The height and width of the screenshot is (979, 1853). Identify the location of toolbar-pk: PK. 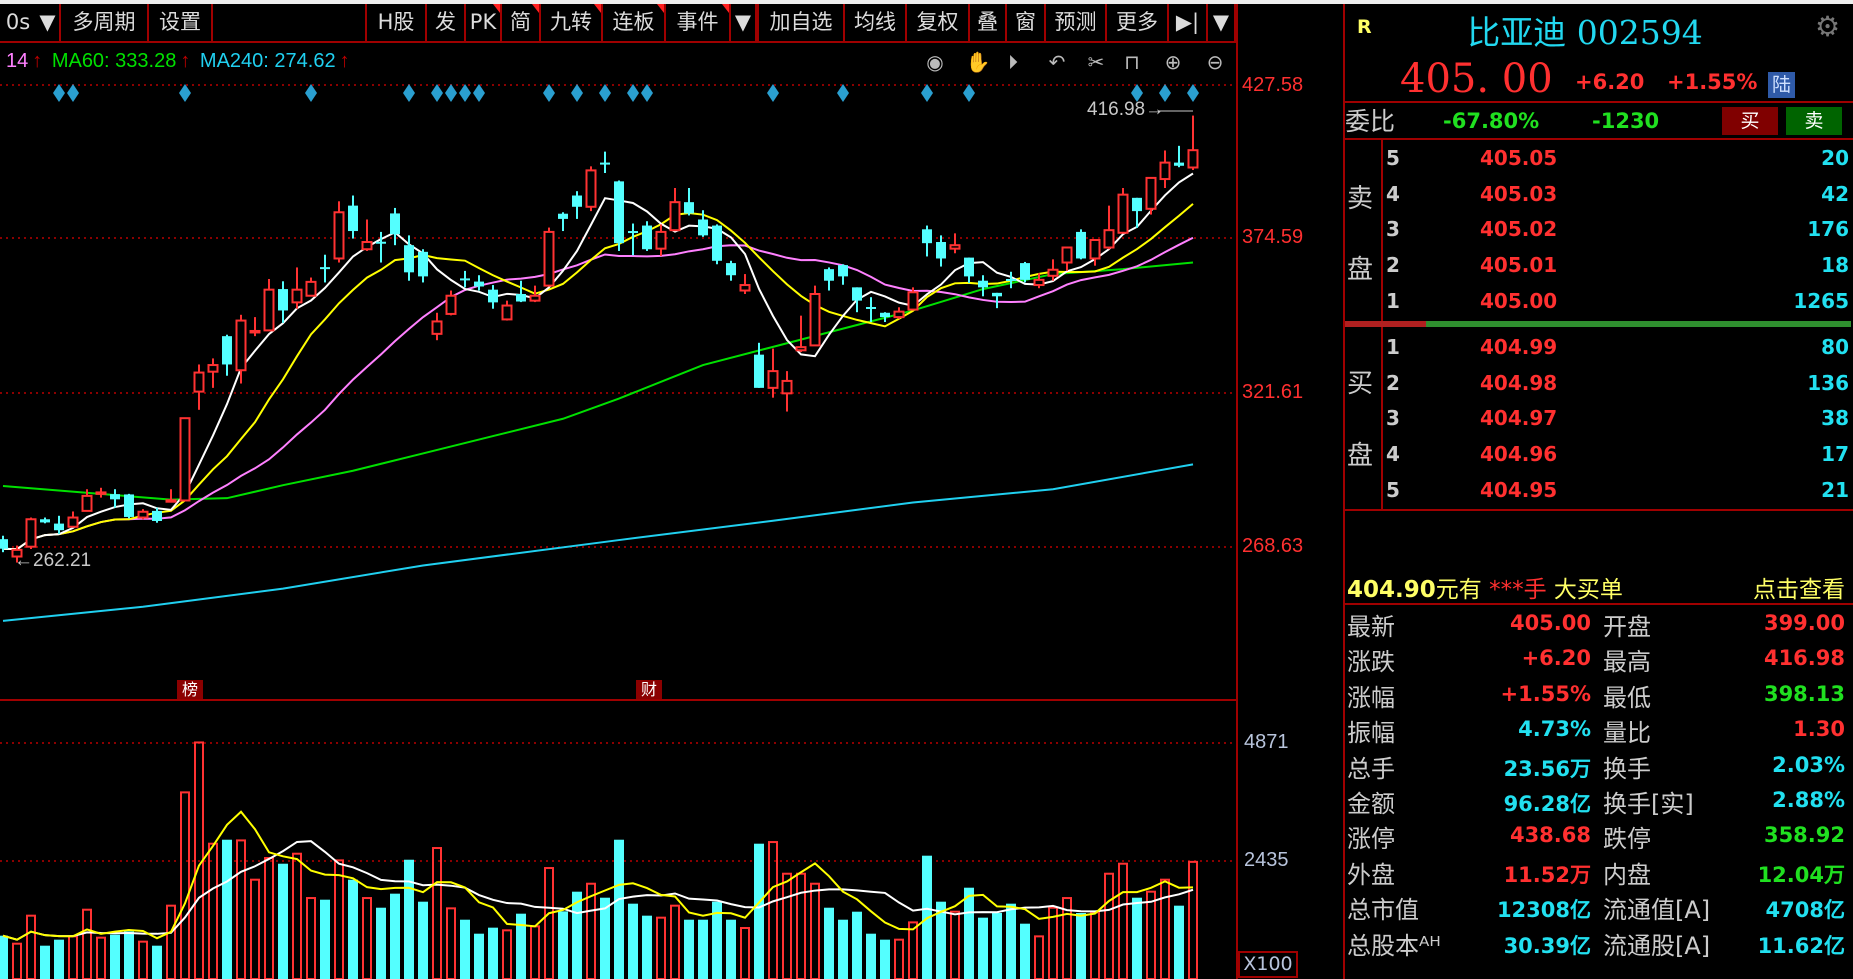
(484, 22).